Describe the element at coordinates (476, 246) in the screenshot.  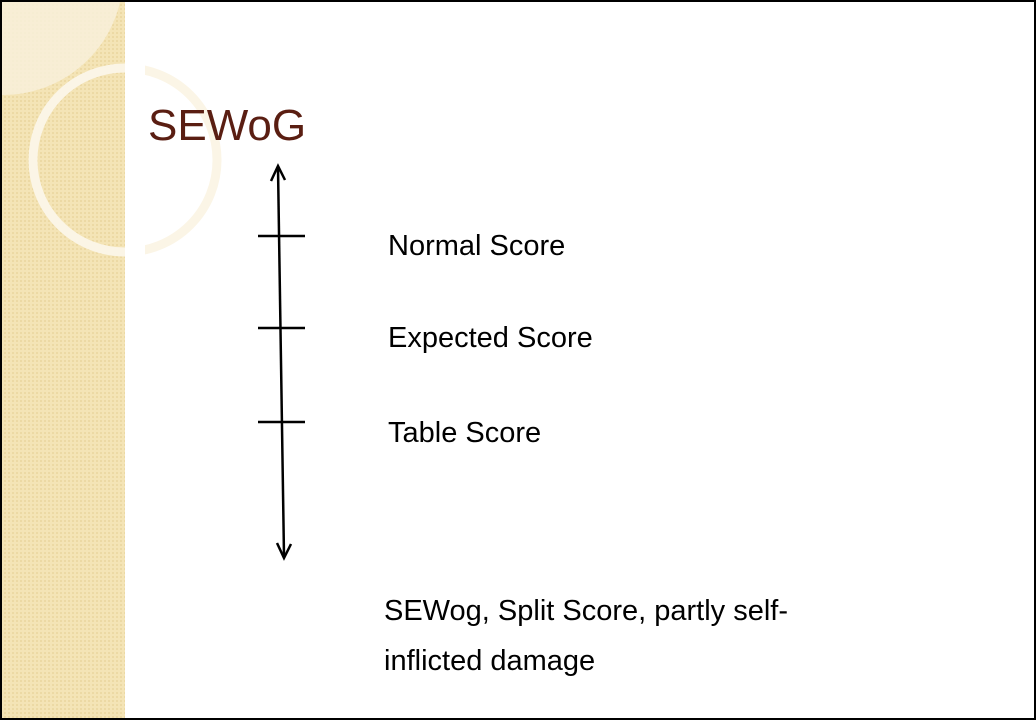
I see `scale-label: Normal Score` at that location.